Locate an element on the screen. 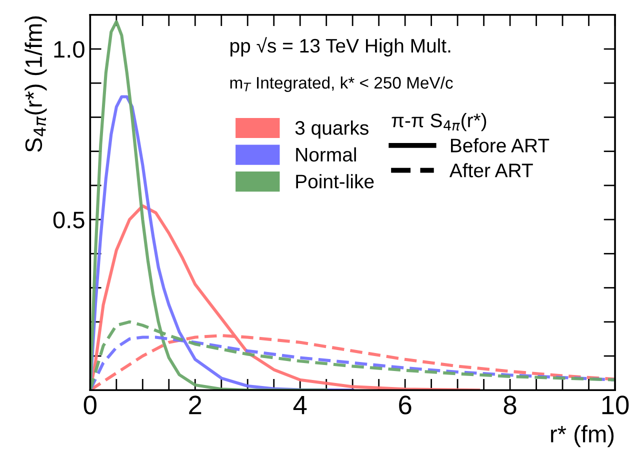 The height and width of the screenshot is (451, 644). x-tick-label: 4 is located at coordinates (300, 405).